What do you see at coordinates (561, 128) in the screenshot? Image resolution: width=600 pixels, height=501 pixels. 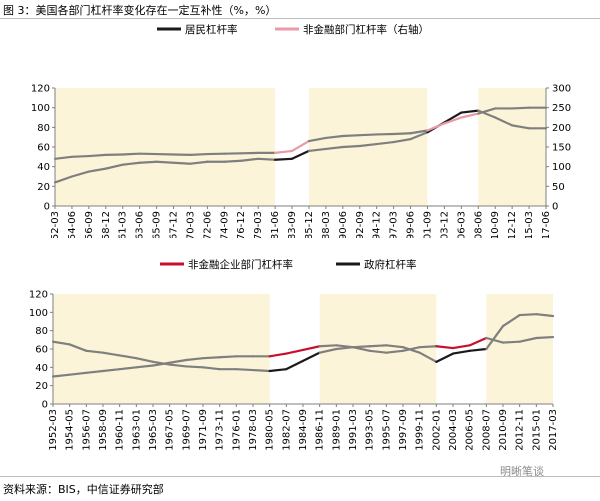 I see `y2-tick-label-200: 200` at bounding box center [561, 128].